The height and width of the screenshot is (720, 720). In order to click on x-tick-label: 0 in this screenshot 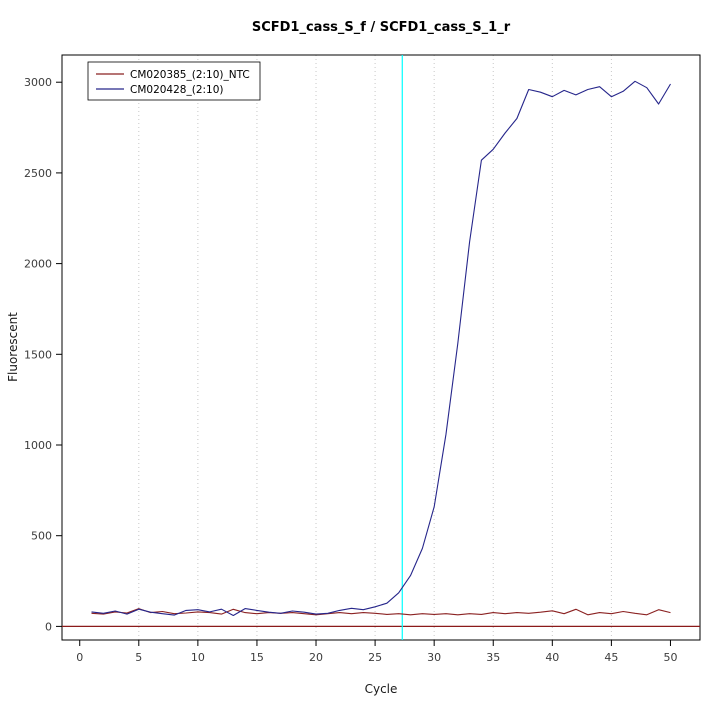, I will do `click(79, 657)`.